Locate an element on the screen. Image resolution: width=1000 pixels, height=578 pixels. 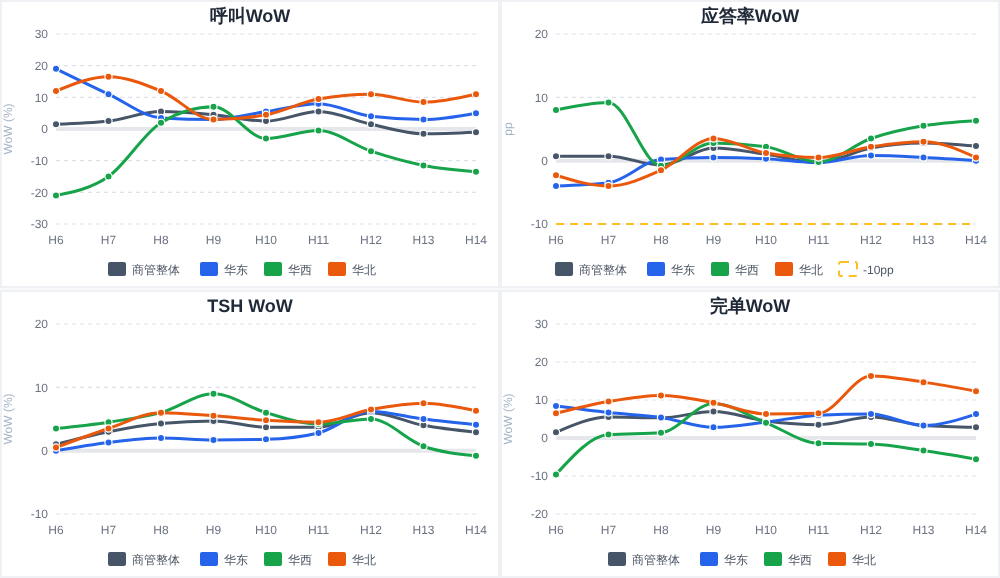
chart-title: 完单WoW is located at coordinates (750, 306).